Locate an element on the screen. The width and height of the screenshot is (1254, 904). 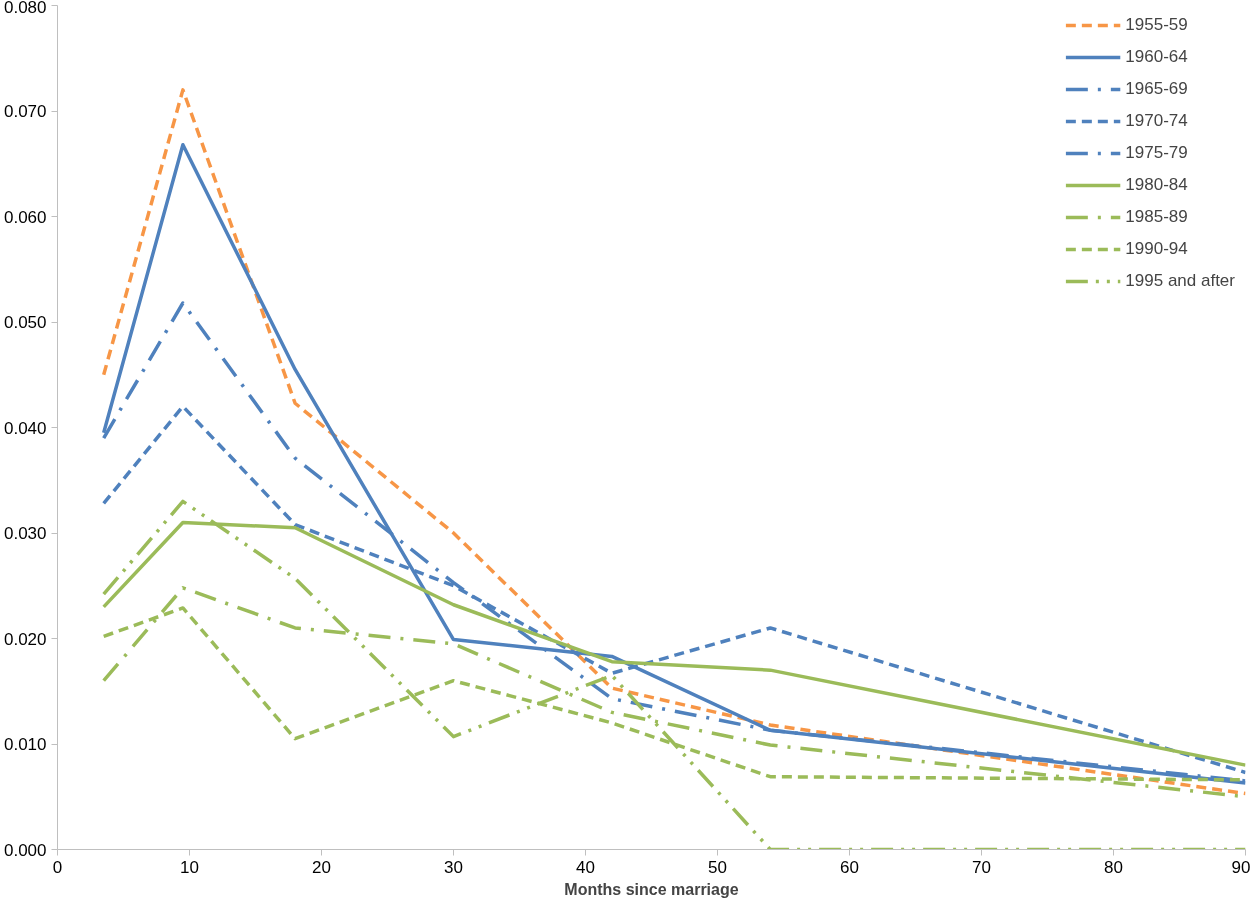
y-tick-label: 0.070 is located at coordinates (25, 111).